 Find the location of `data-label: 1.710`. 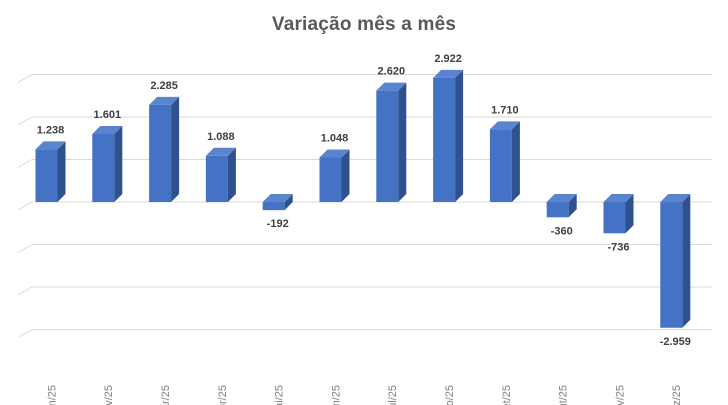

data-label: 1.710 is located at coordinates (505, 110).